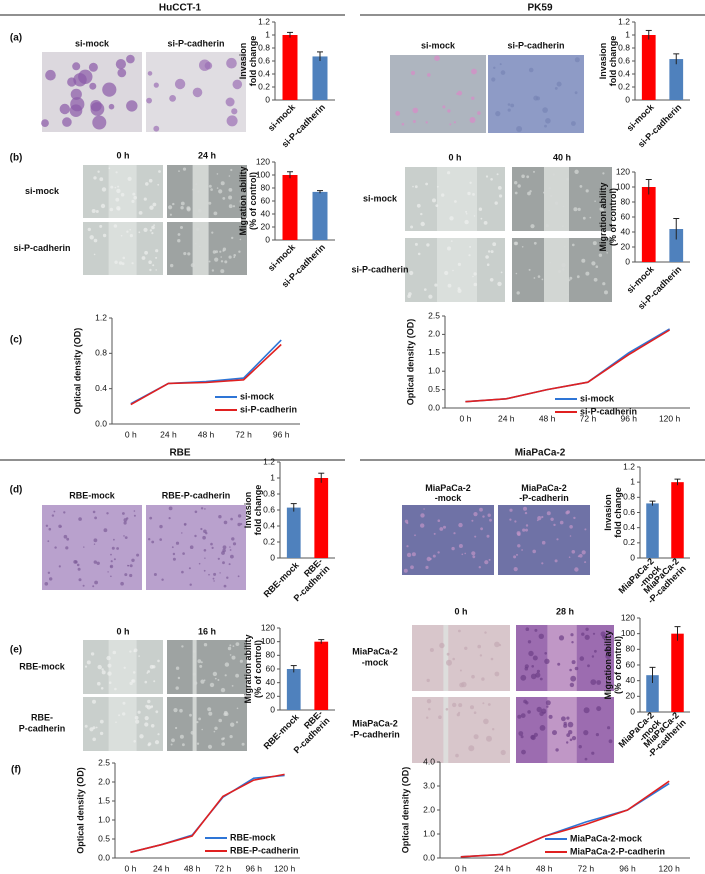 This screenshot has height=874, width=705. Describe the element at coordinates (16, 650) in the screenshot. I see `panel-label: (e)` at that location.